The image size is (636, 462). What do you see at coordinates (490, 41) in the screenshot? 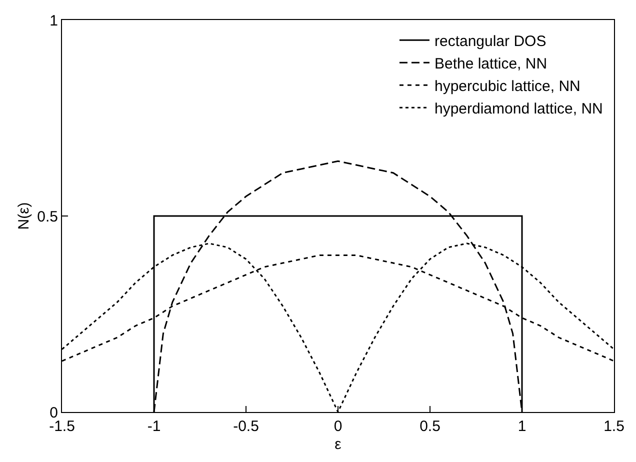
I see `legend-label: rectangular DOS` at bounding box center [490, 41].